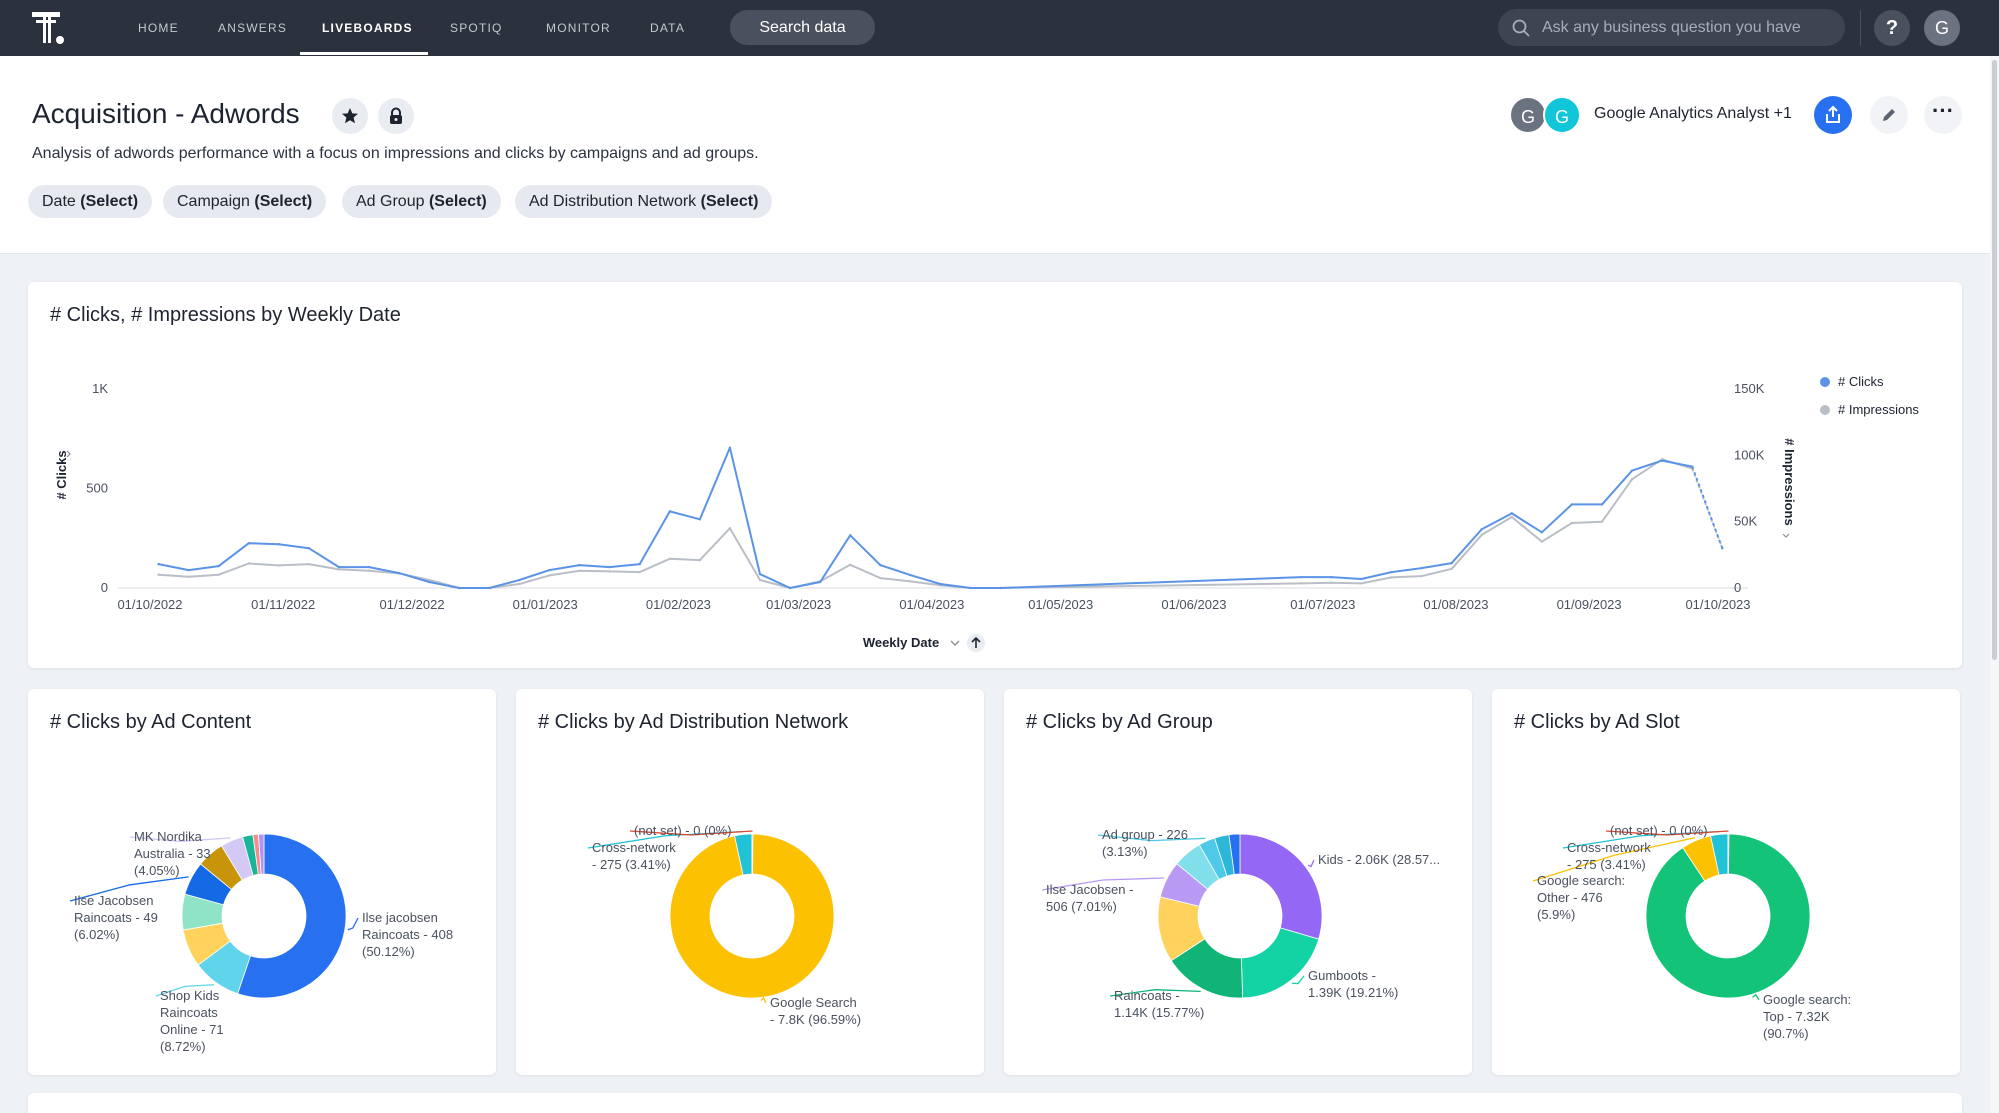  I want to click on edit-button, so click(1889, 115).